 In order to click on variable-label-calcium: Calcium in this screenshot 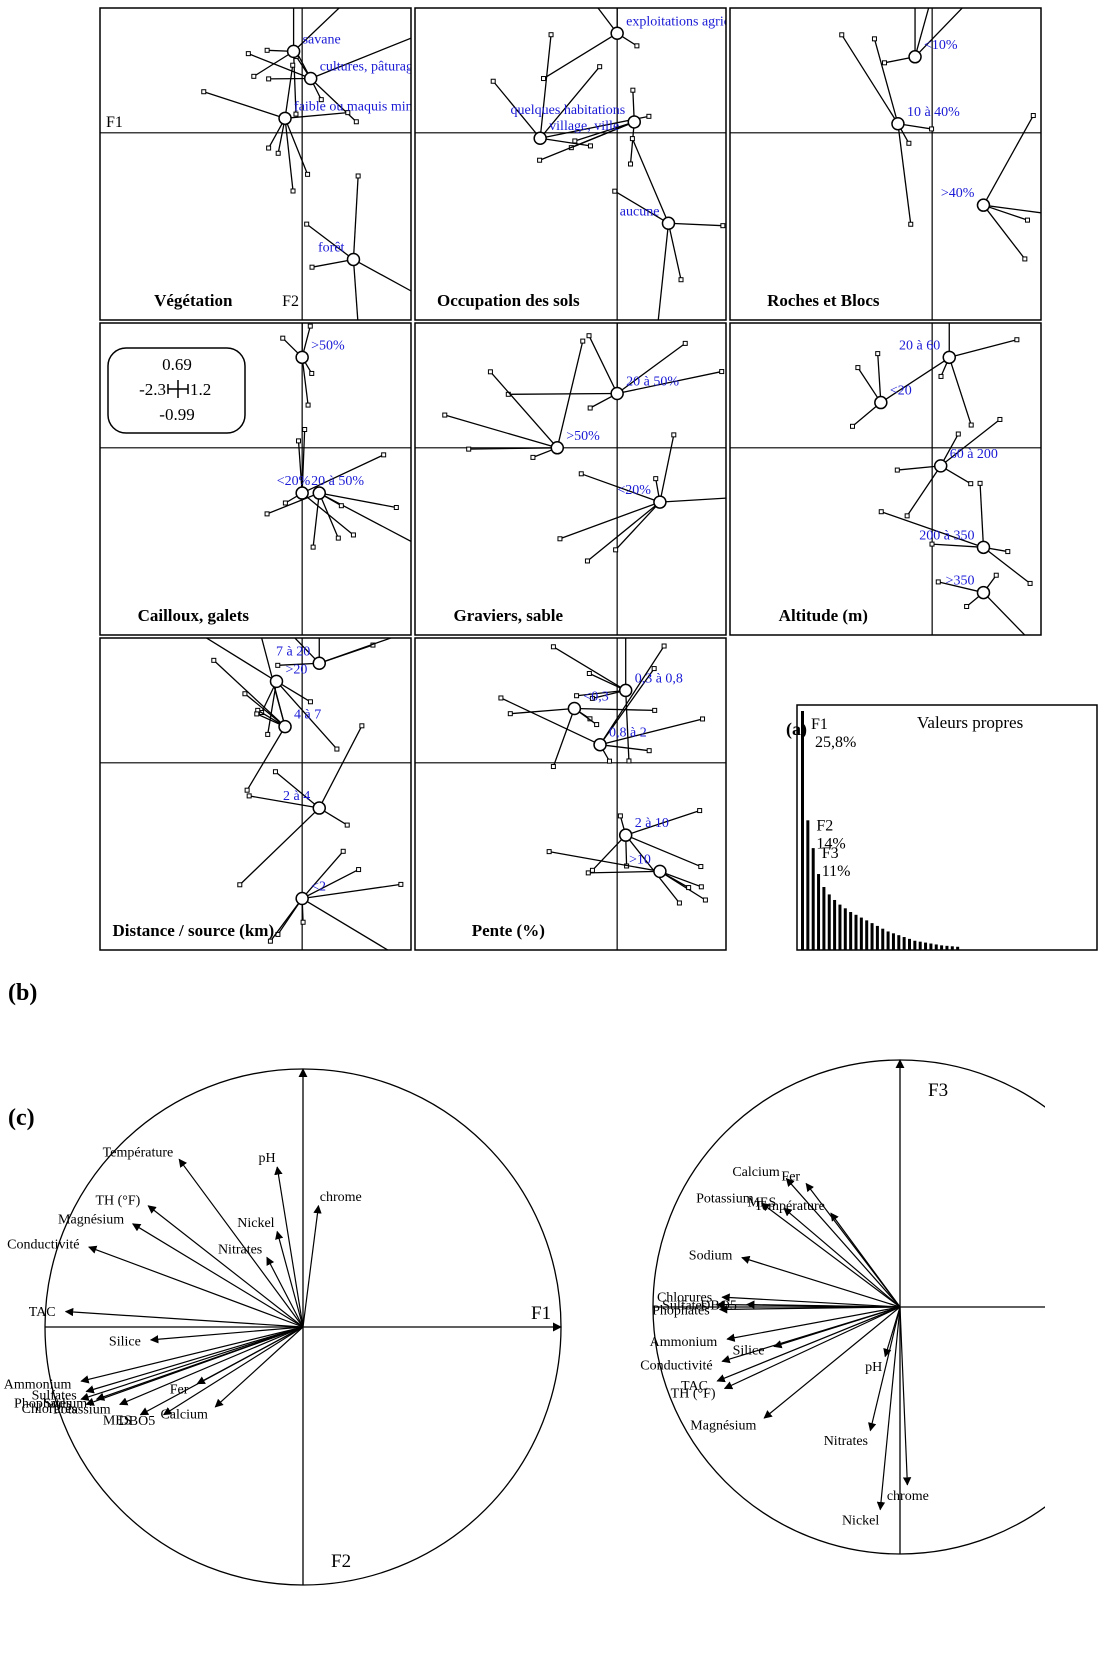, I will do `click(756, 1172)`.